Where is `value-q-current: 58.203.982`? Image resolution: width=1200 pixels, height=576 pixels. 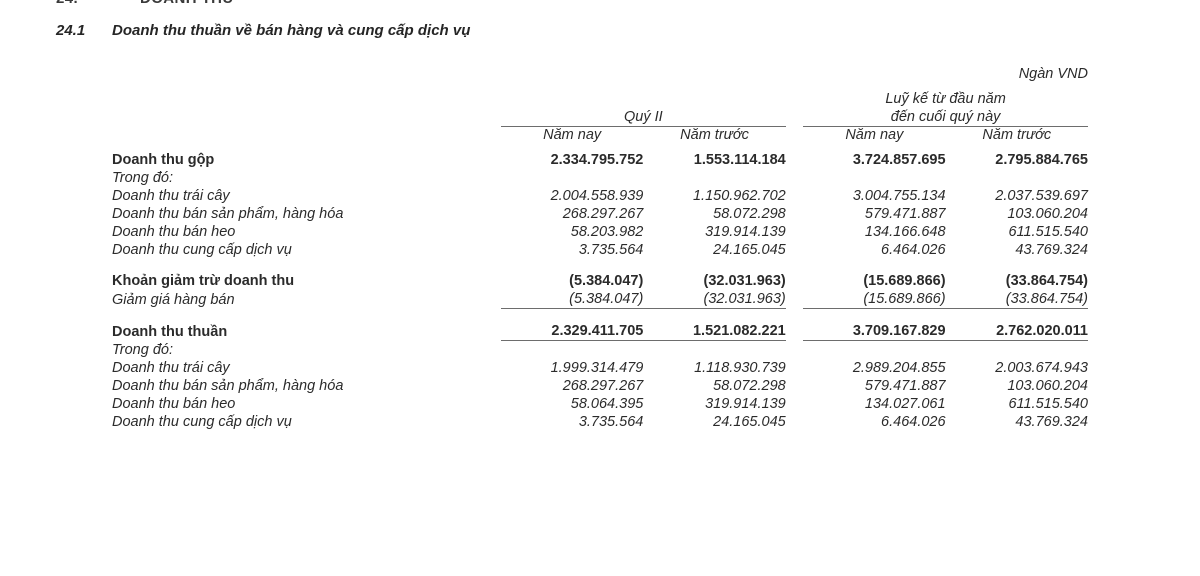
value-q-current: 58.203.982 is located at coordinates (607, 232).